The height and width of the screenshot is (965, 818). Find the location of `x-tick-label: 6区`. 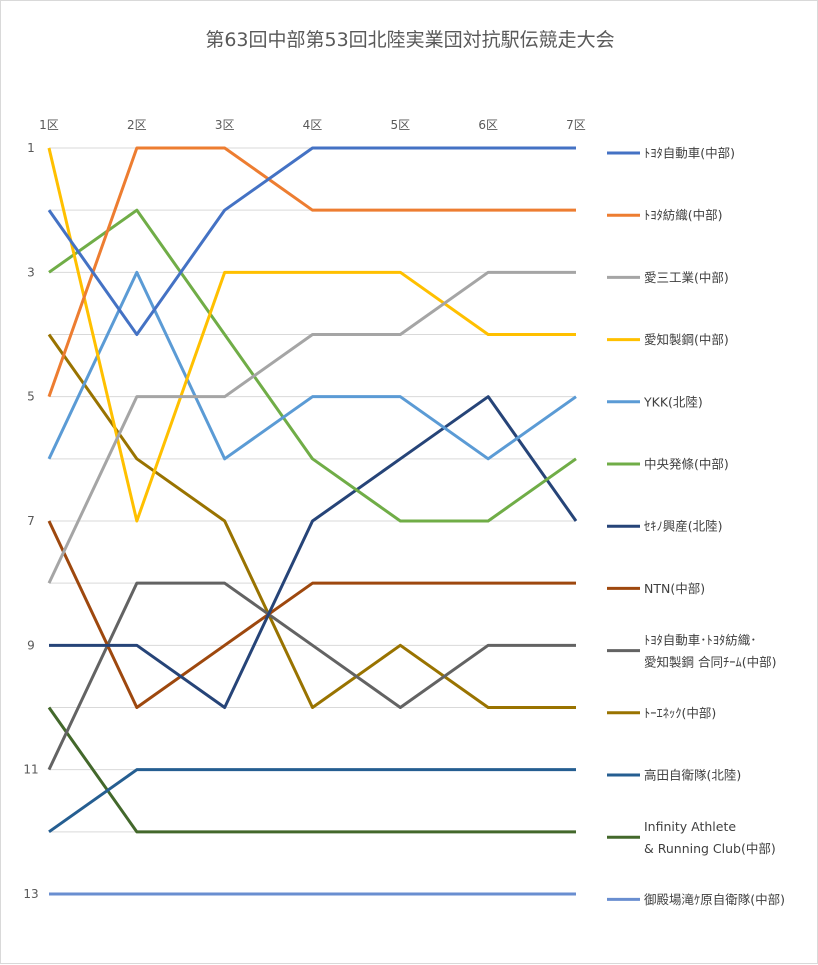

x-tick-label: 6区 is located at coordinates (488, 125).